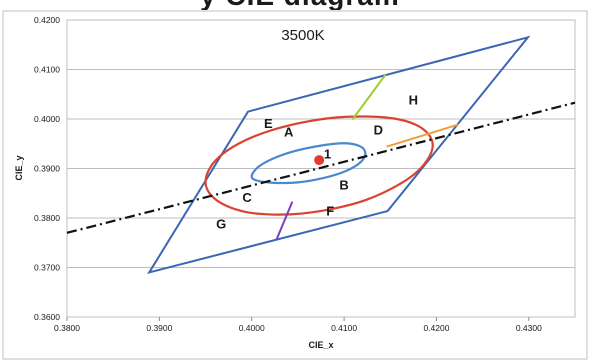  Describe the element at coordinates (19, 167) in the screenshot. I see `y-axis-label: CIE_y` at that location.